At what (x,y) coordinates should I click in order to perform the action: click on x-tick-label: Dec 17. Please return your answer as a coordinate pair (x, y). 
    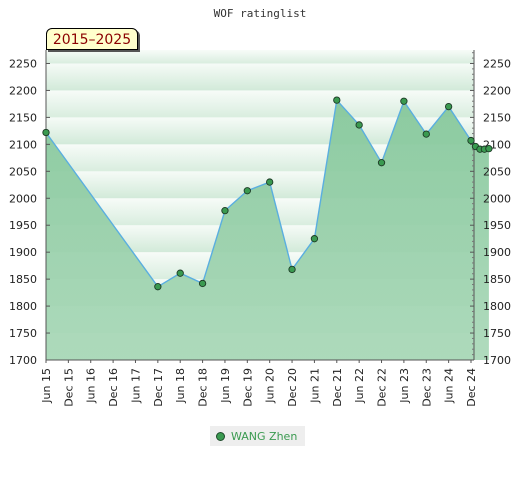
    Looking at the image, I should click on (158, 387).